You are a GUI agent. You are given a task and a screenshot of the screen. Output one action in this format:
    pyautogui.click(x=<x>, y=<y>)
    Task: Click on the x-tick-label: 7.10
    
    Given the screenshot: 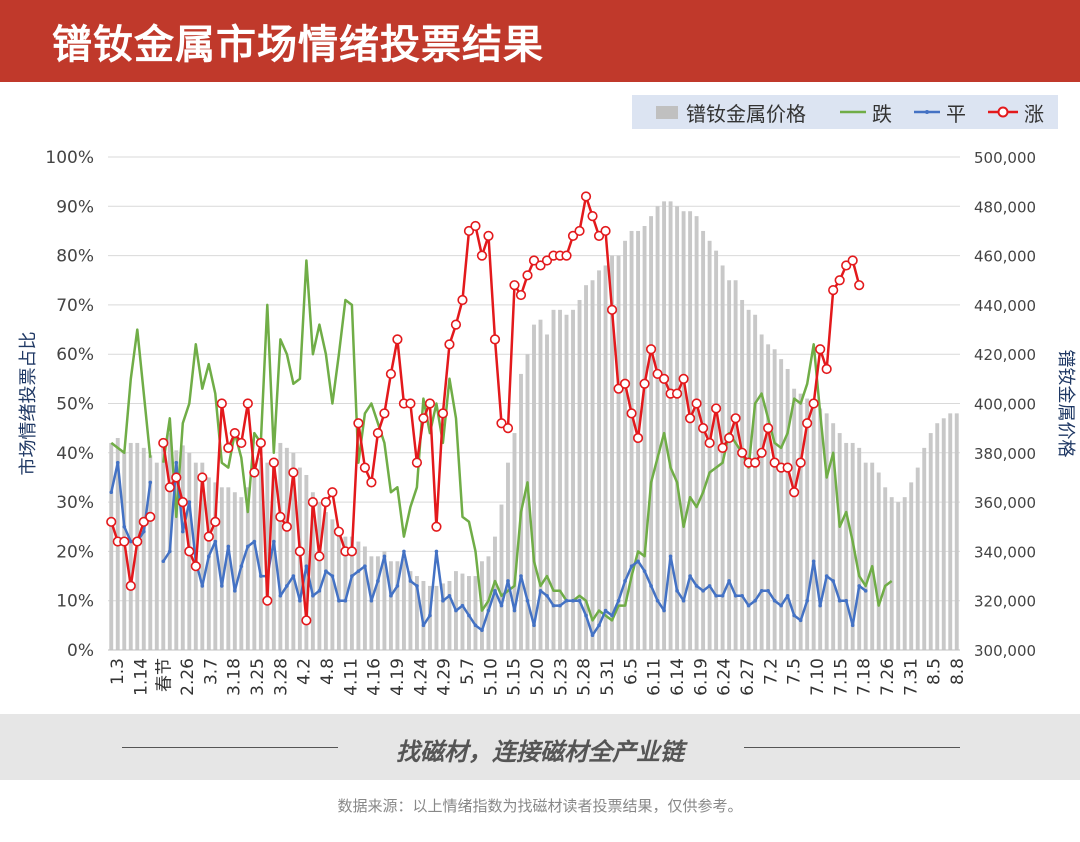 What is the action you would take?
    pyautogui.click(x=818, y=677)
    